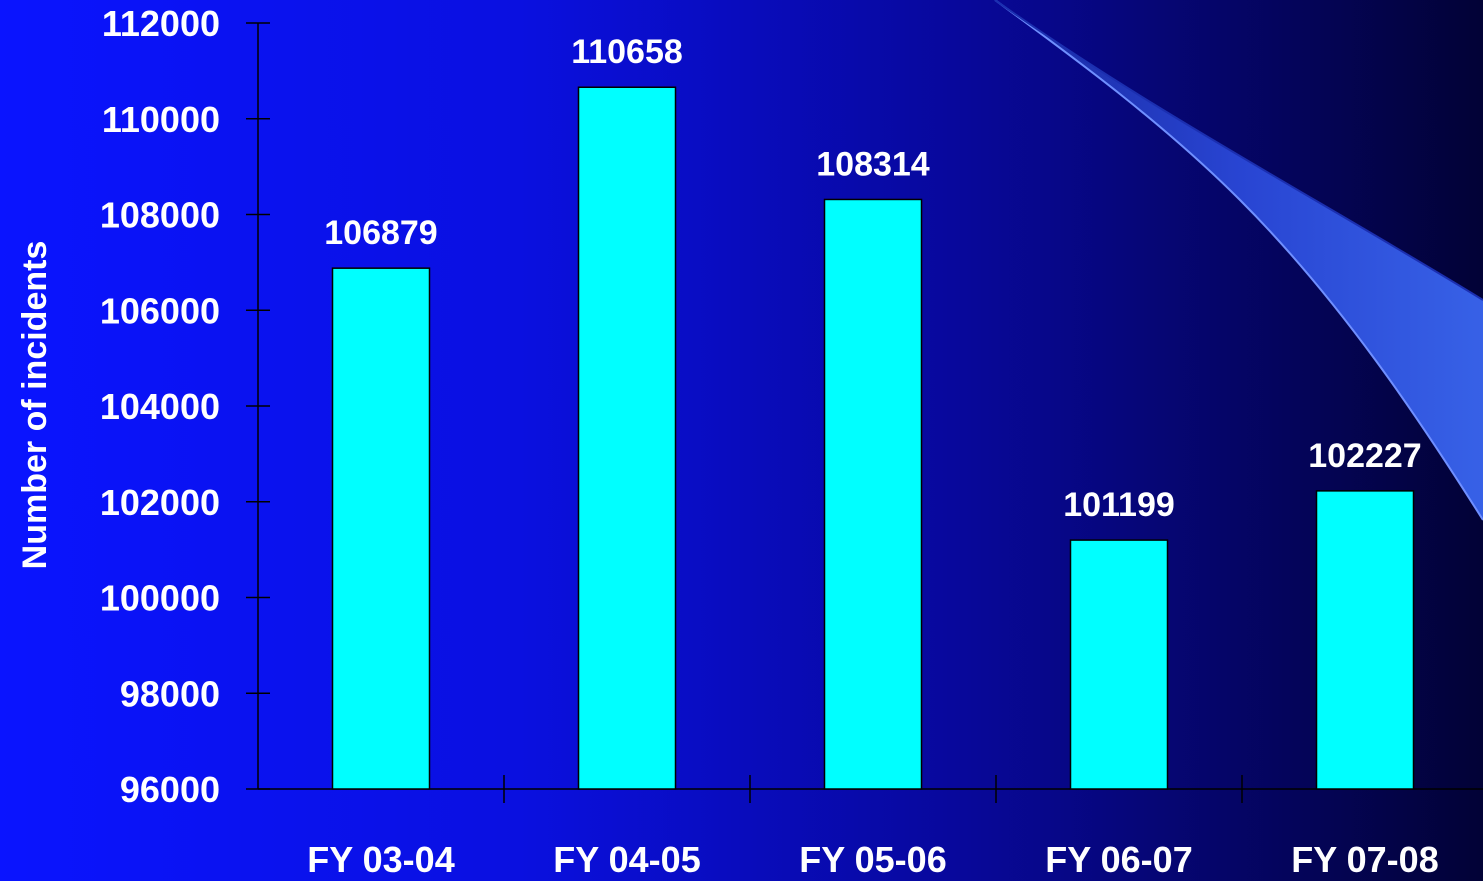  What do you see at coordinates (170, 789) in the screenshot?
I see `y-tick-label: 96000` at bounding box center [170, 789].